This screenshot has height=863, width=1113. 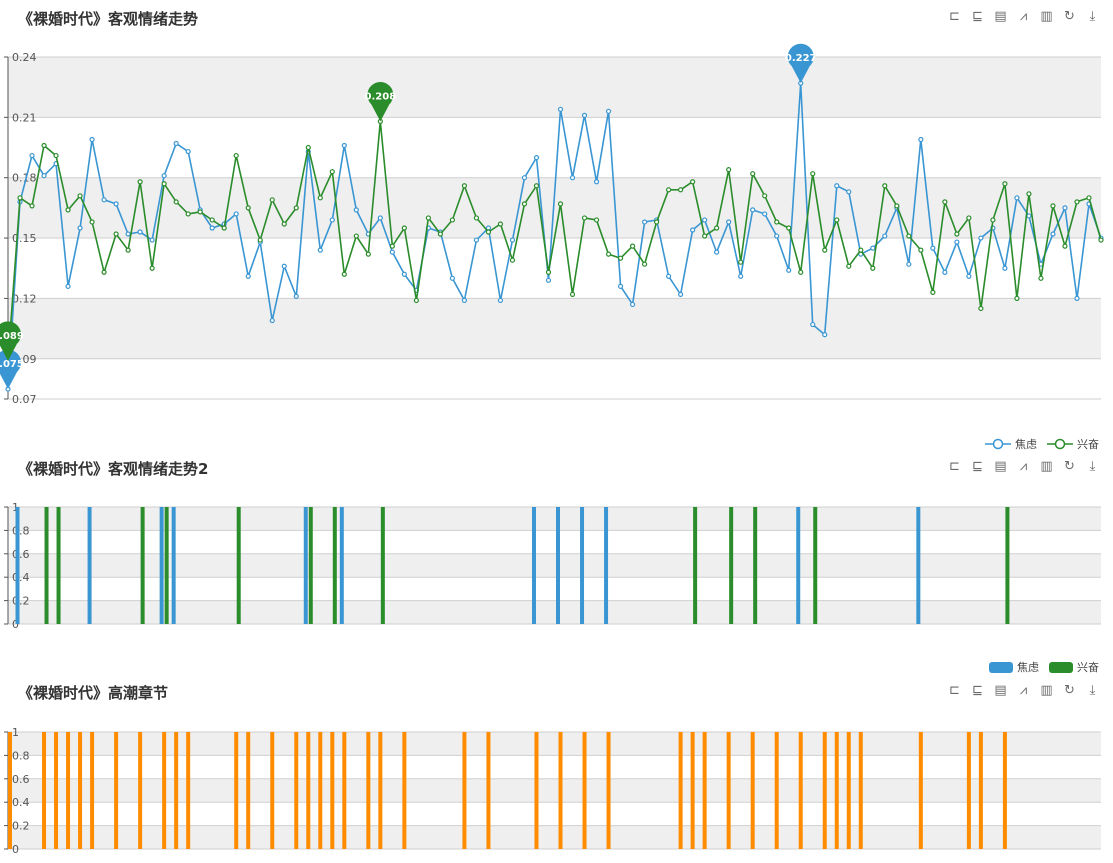 What do you see at coordinates (1060, 444) in the screenshot?
I see `line-legend-icon` at bounding box center [1060, 444].